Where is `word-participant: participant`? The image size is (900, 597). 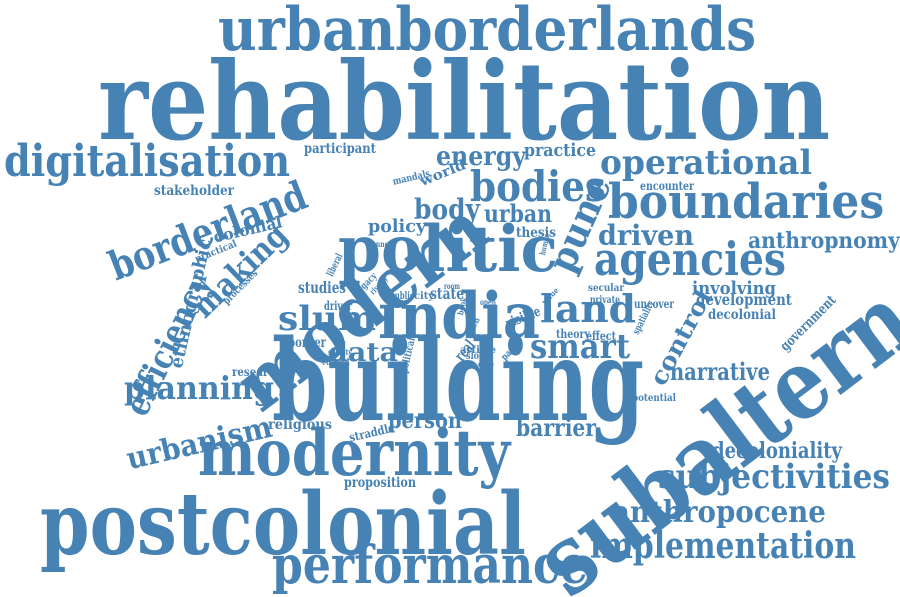 word-participant: participant is located at coordinates (340, 149).